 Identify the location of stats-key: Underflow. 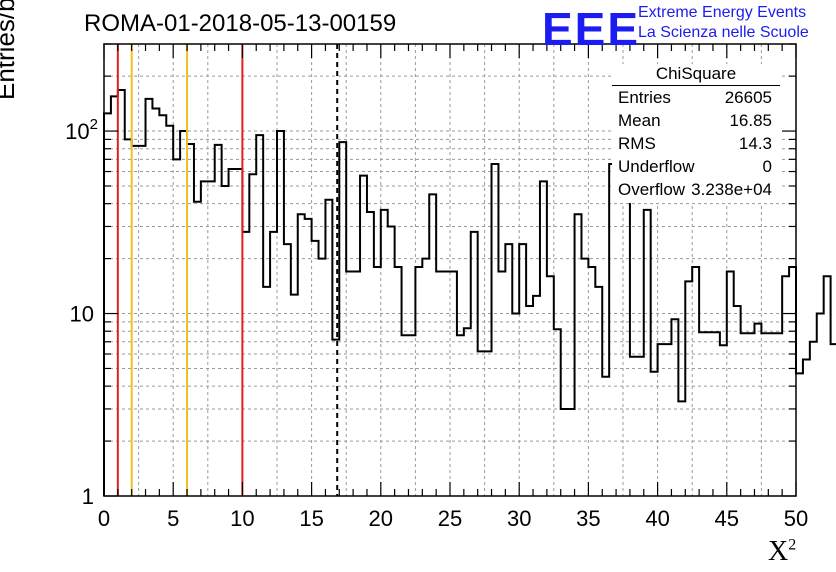
(656, 166).